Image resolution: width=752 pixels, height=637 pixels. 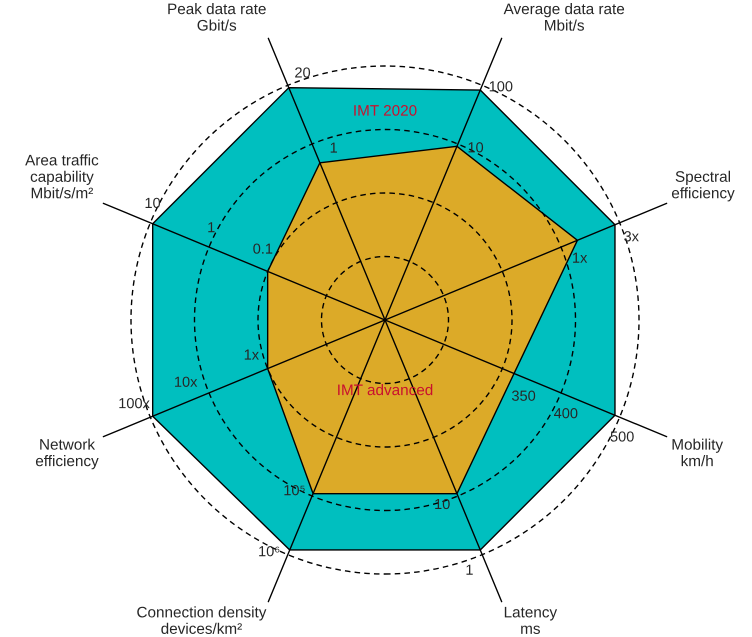 I want to click on text: 500, so click(x=622, y=436).